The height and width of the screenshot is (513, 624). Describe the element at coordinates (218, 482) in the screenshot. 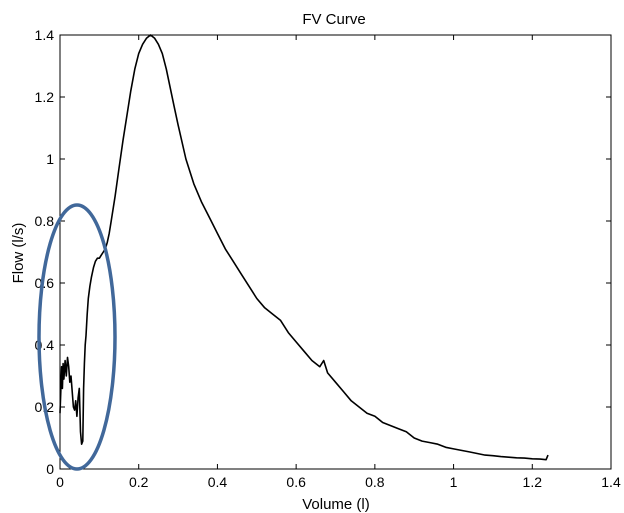

I see `x-tick-label: 0.4` at that location.